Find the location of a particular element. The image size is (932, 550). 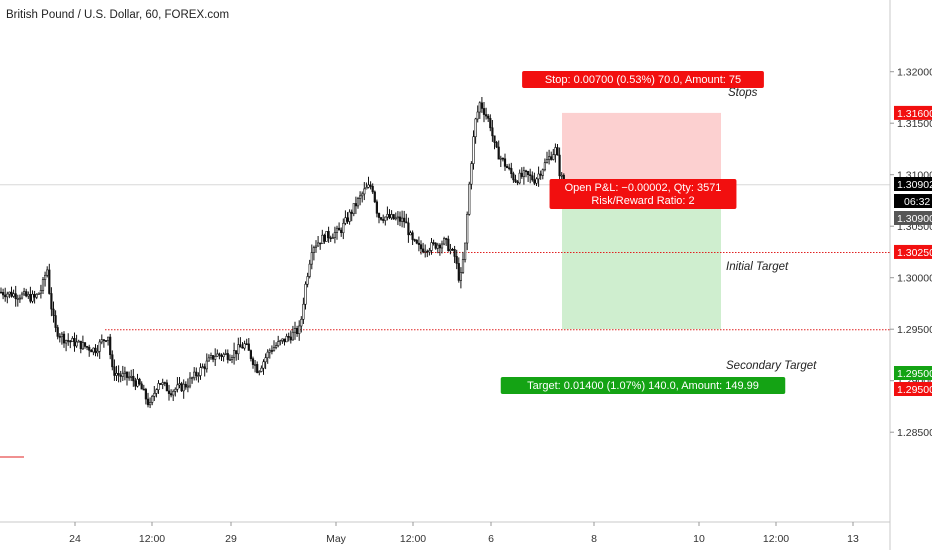

y-tick-label: 1.30000 is located at coordinates (914, 279).